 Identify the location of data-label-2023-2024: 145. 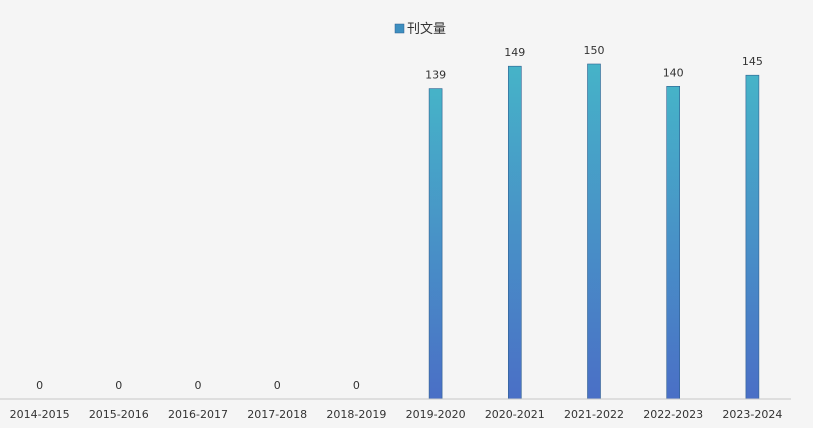
(752, 61).